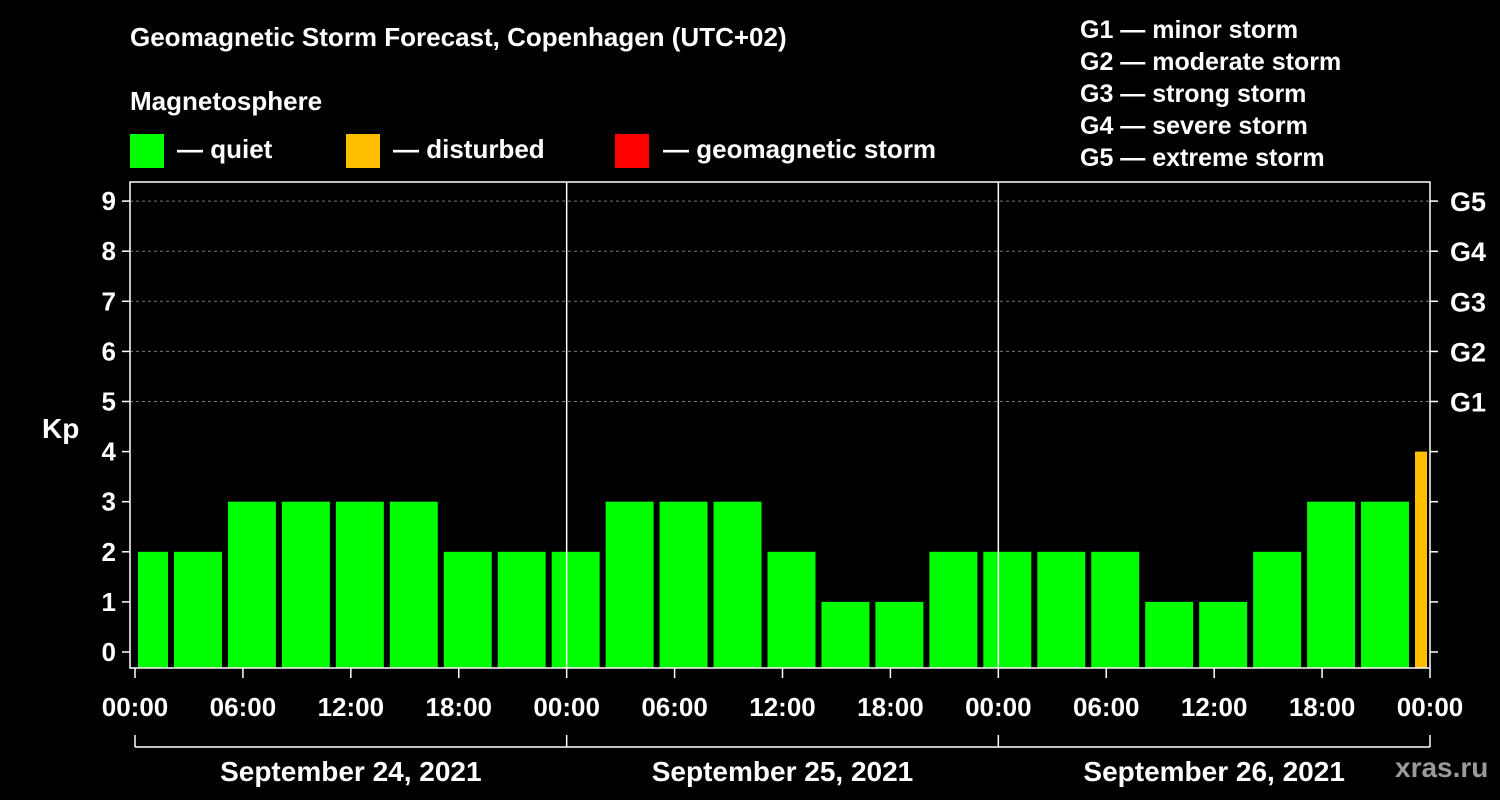  I want to click on watermark: xras.ru, so click(1442, 767).